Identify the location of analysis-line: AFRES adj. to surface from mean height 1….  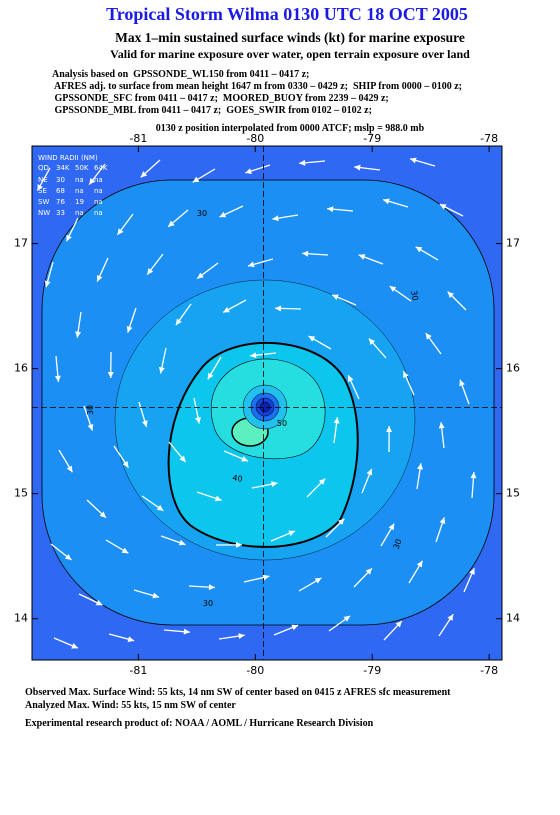
(257, 86).